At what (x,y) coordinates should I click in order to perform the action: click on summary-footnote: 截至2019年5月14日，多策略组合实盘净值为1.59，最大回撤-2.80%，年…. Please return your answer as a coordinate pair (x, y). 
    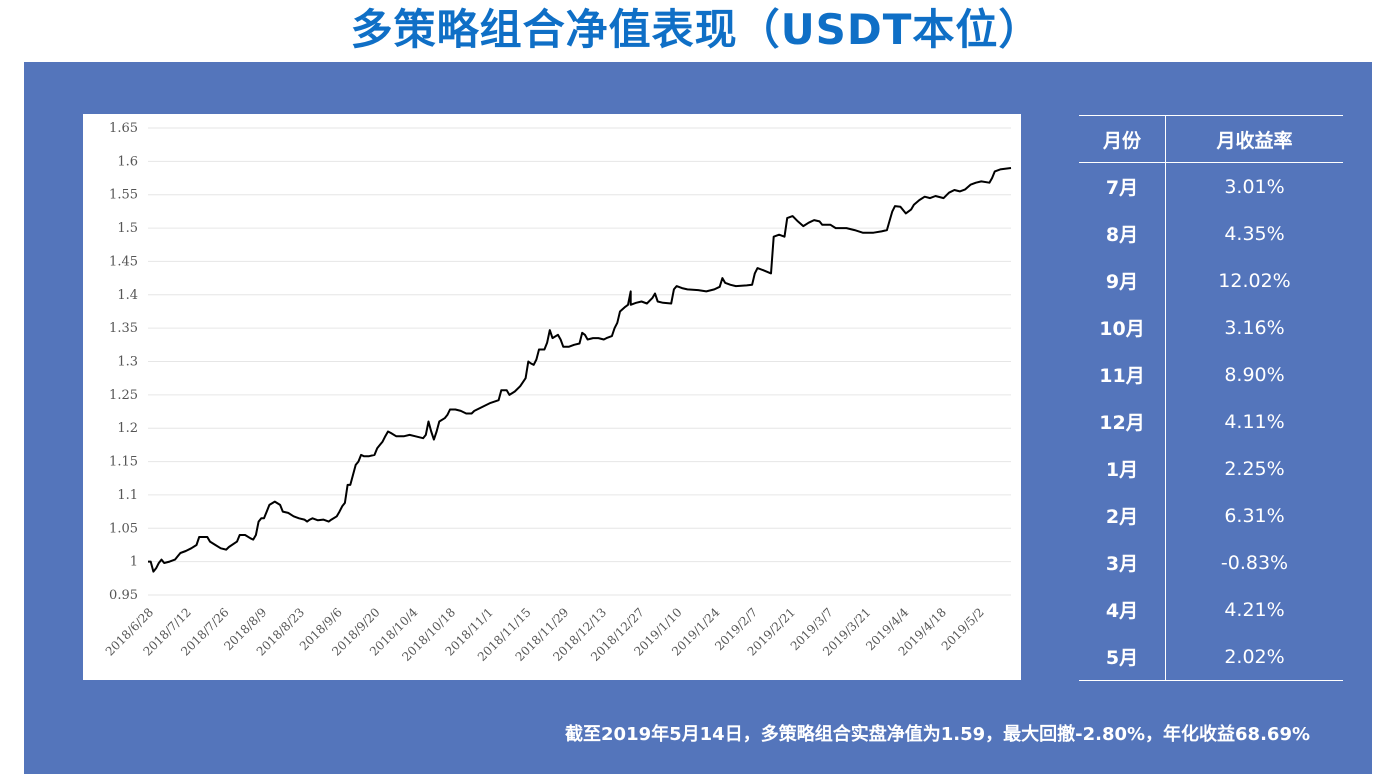
    Looking at the image, I should click on (937, 734).